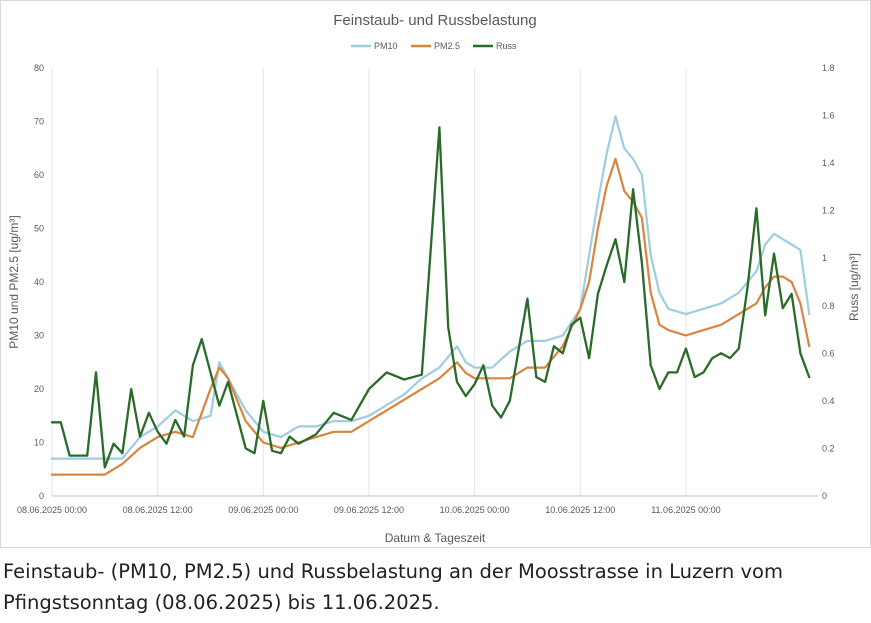  What do you see at coordinates (828, 116) in the screenshot?
I see `y2-tick-label: 1.6` at bounding box center [828, 116].